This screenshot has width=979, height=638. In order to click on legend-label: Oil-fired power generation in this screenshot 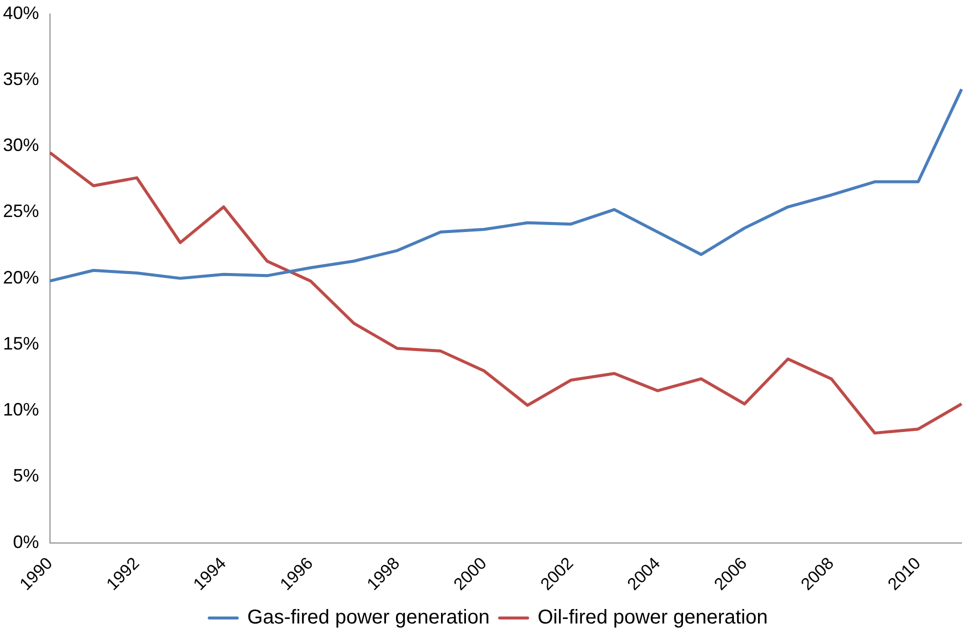, I will do `click(653, 617)`.